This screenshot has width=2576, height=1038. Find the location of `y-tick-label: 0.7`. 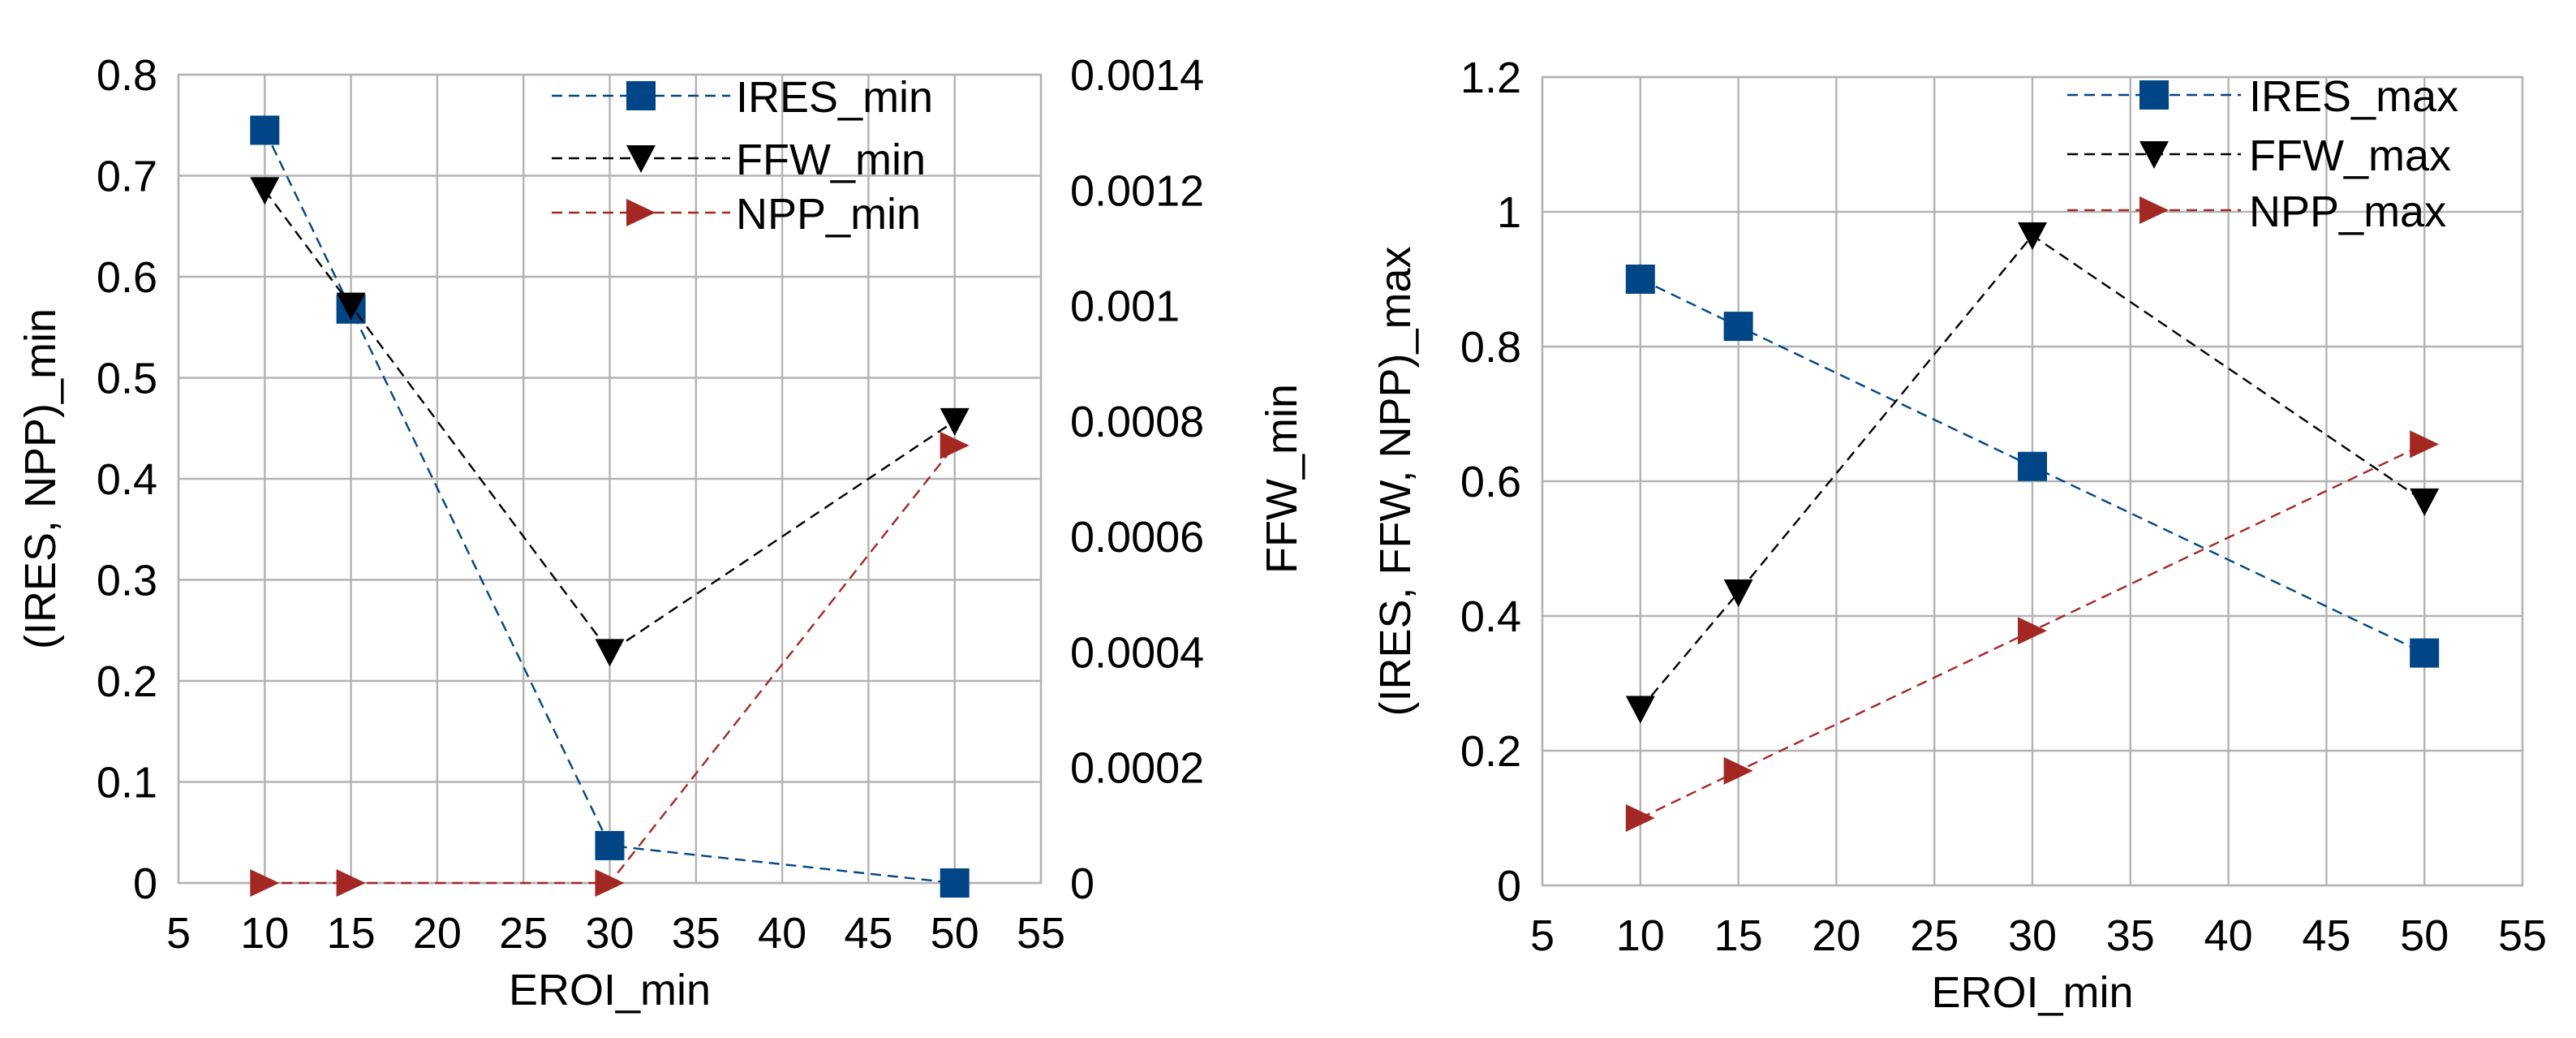

y-tick-label: 0.7 is located at coordinates (127, 177).